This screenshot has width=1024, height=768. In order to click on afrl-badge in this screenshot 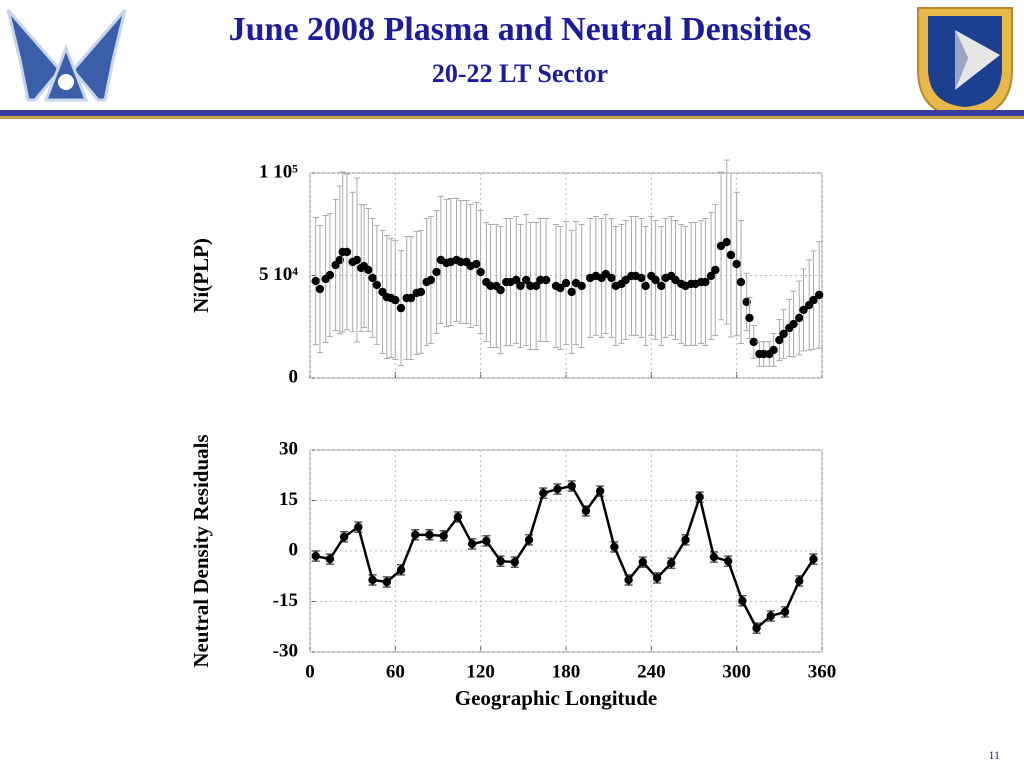, I will do `click(965, 63)`.